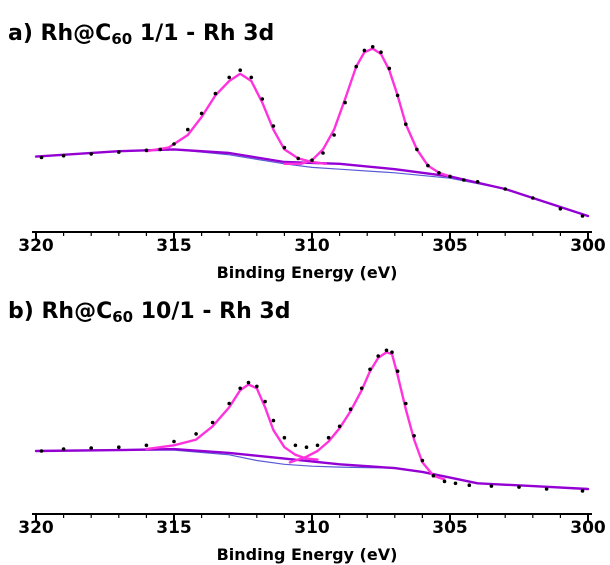 This screenshot has height=565, width=610. I want to click on title-suffix: 1/1 - Rh 3d, so click(203, 33).